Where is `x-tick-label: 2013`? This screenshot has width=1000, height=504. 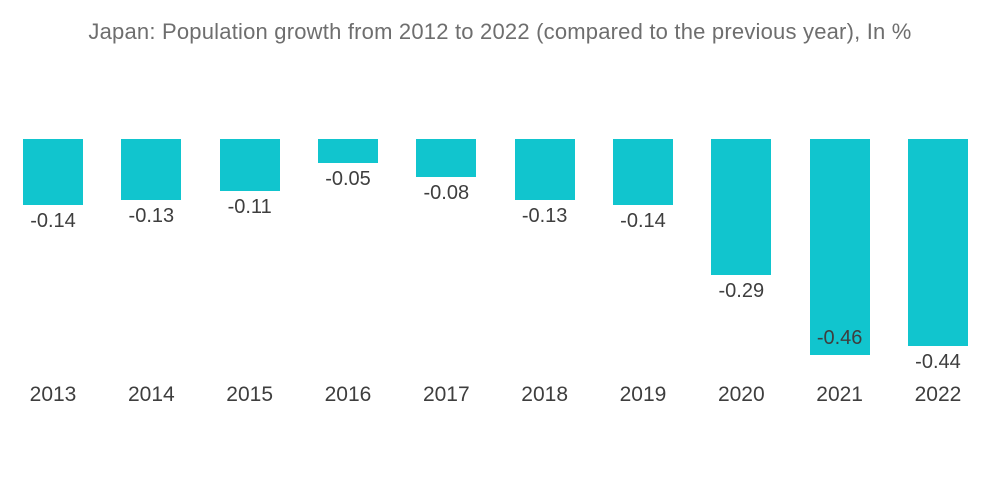
x-tick-label: 2013 is located at coordinates (53, 394).